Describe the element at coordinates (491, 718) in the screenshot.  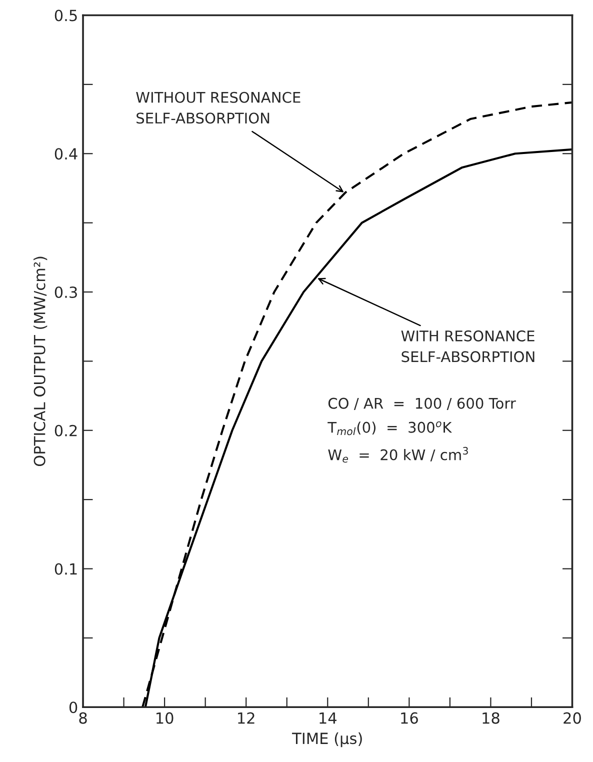
I see `x-tick-label: 18` at that location.